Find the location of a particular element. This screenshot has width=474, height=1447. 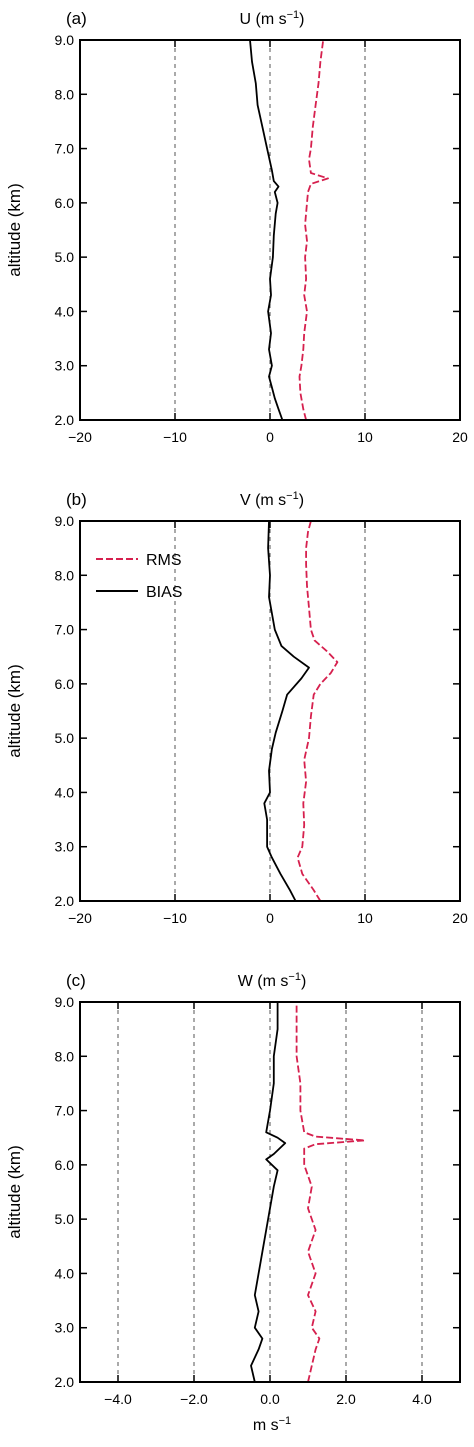

x-axis-label: m s−1 is located at coordinates (272, 1424).